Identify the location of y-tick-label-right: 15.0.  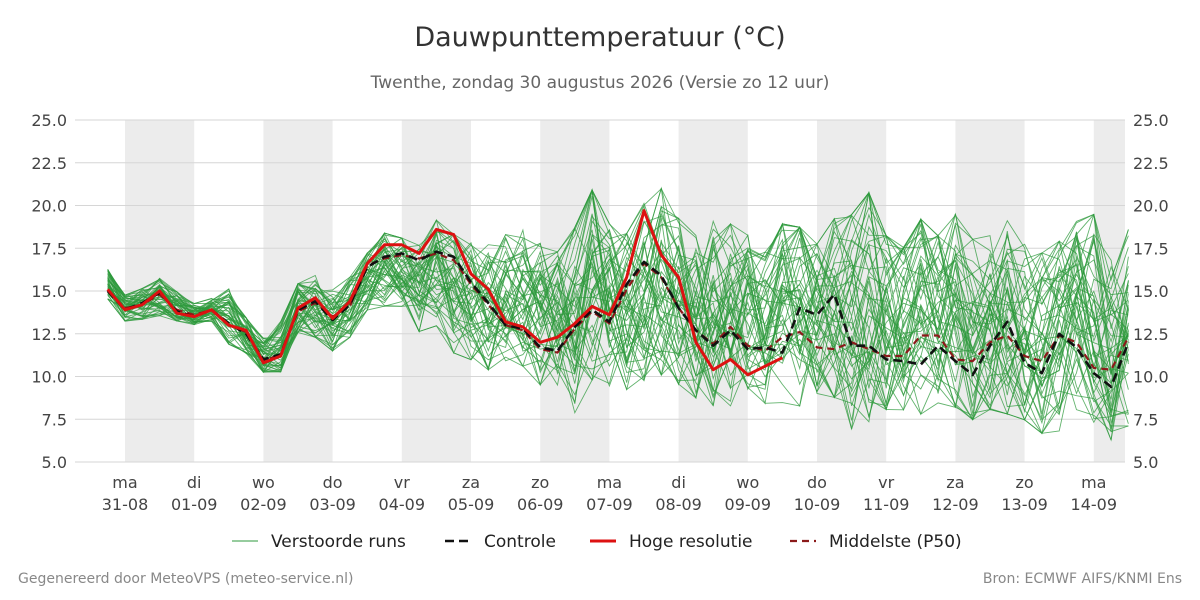
(1151, 291).